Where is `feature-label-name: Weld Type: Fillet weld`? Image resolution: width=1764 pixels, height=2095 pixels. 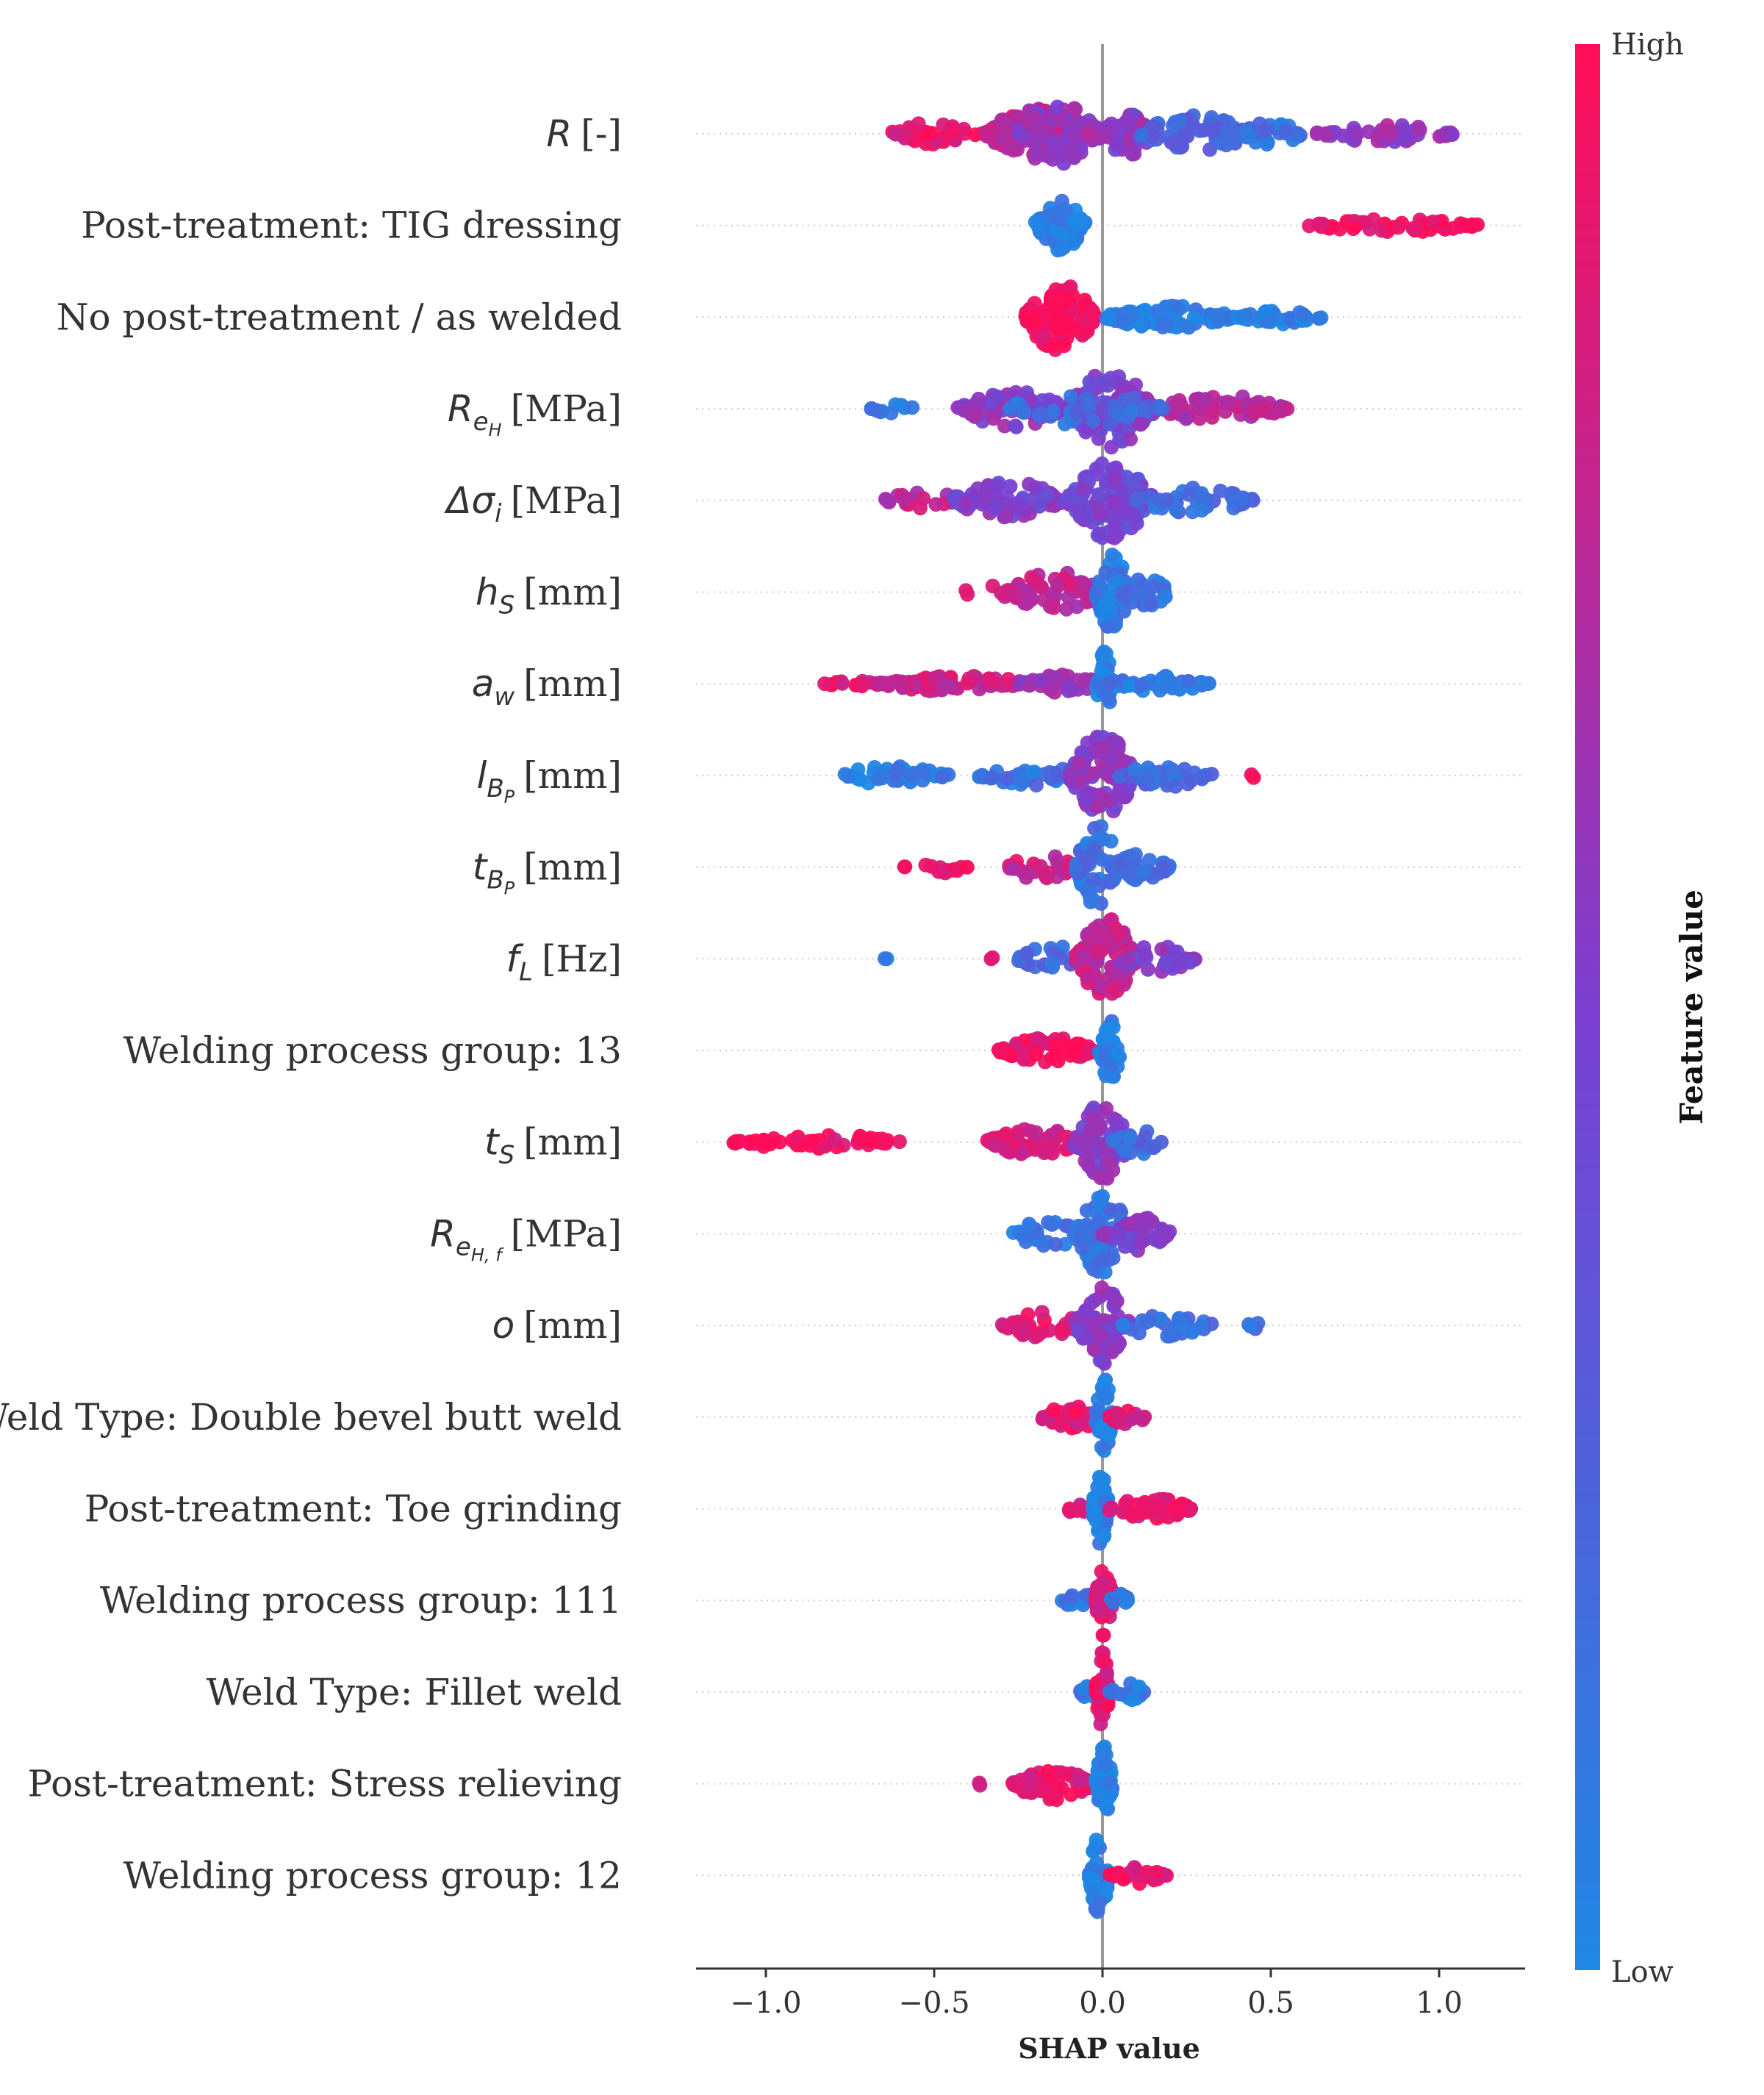 feature-label-name: Weld Type: Fillet weld is located at coordinates (414, 1692).